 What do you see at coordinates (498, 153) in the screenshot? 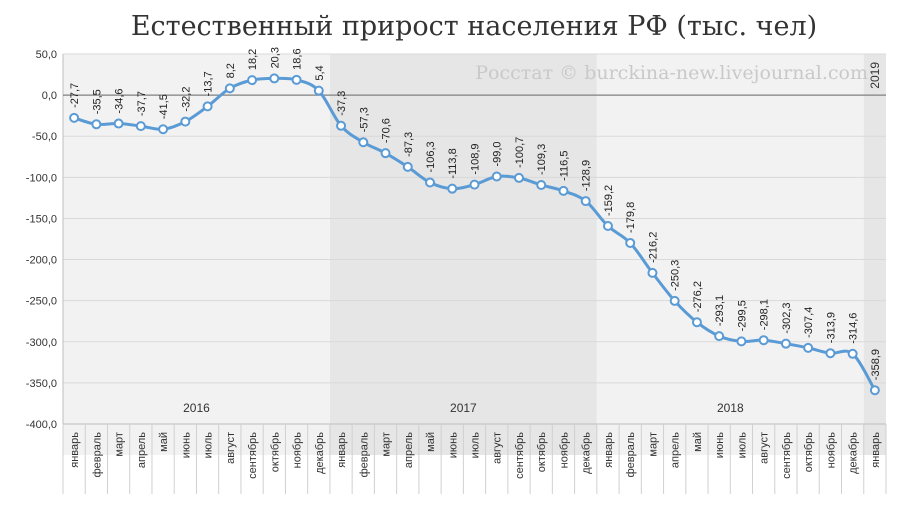
I see `data-label: -99,0` at bounding box center [498, 153].